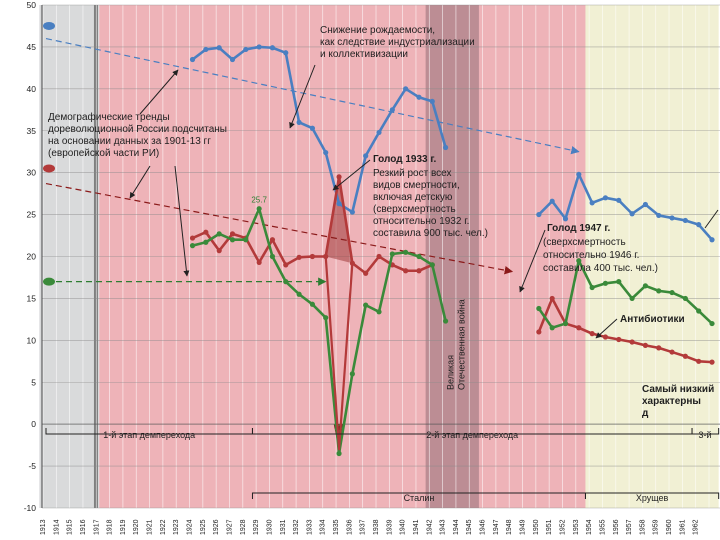 Image resolution: width=720 pixels, height=540 pixels. I want to click on x-tick-label: 1913, so click(43, 527).